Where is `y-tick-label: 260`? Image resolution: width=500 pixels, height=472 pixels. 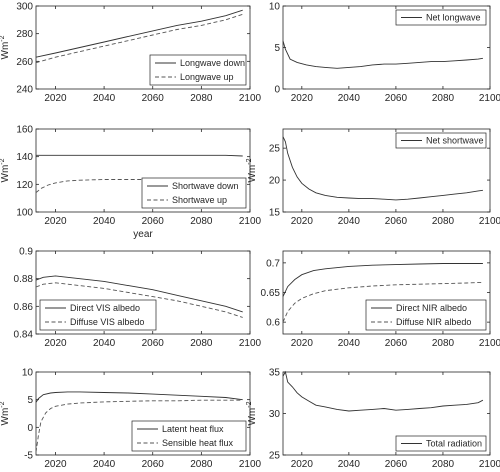
y-tick-label: 260 is located at coordinates (24, 62).